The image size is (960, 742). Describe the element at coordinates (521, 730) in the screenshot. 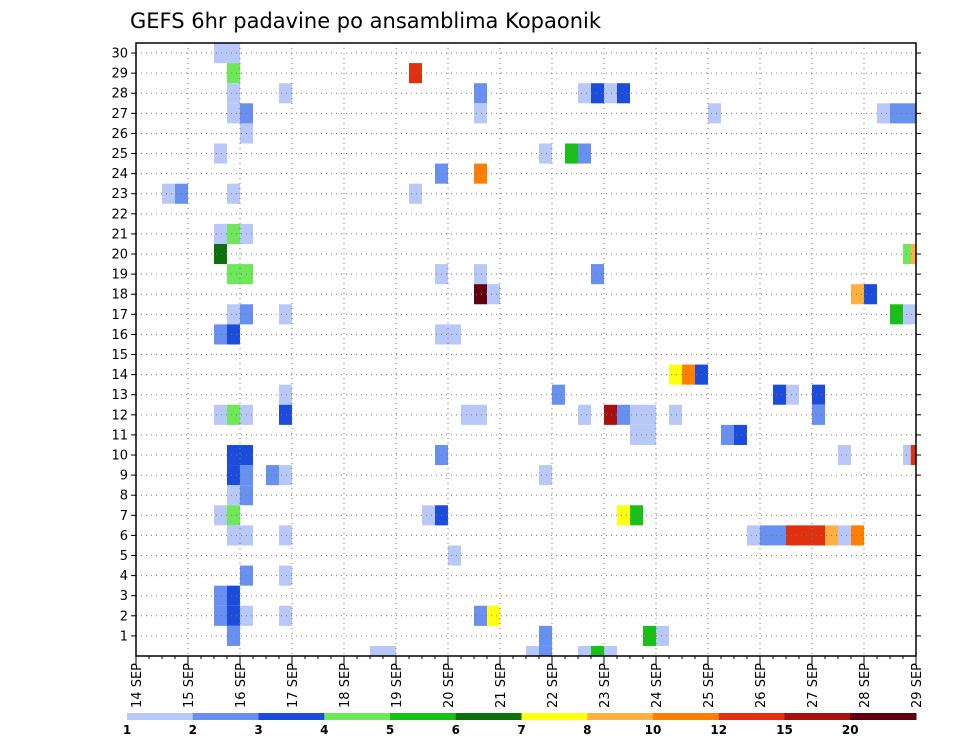

I see `colorbar-label: 7` at that location.